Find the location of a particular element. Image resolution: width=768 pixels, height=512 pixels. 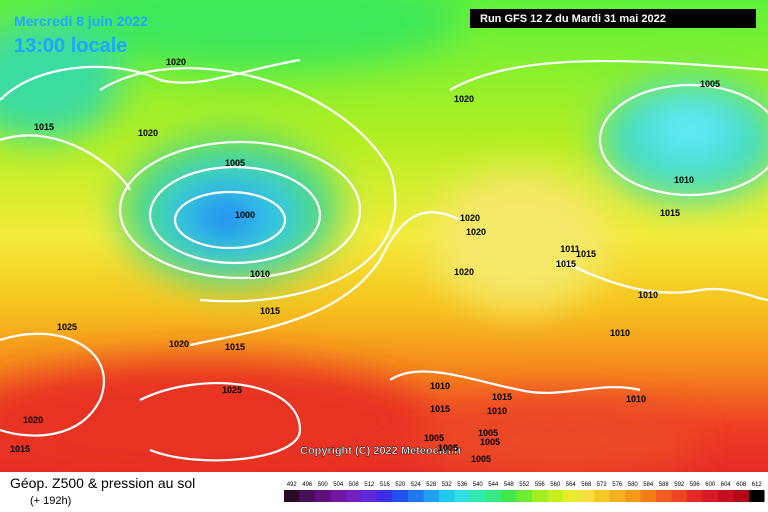

scale-label: 572 is located at coordinates (602, 485).